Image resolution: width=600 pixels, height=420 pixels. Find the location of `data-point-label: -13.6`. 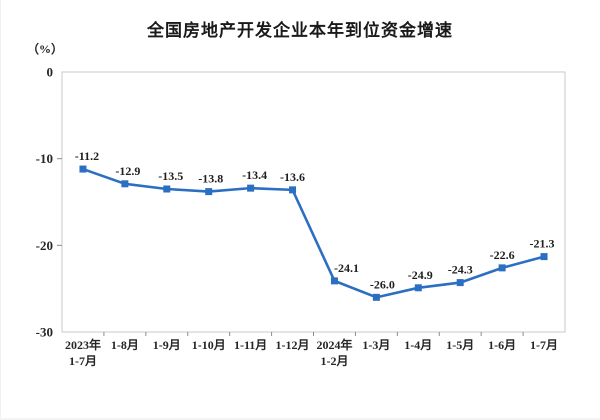

data-point-label: -13.6 is located at coordinates (292, 177).